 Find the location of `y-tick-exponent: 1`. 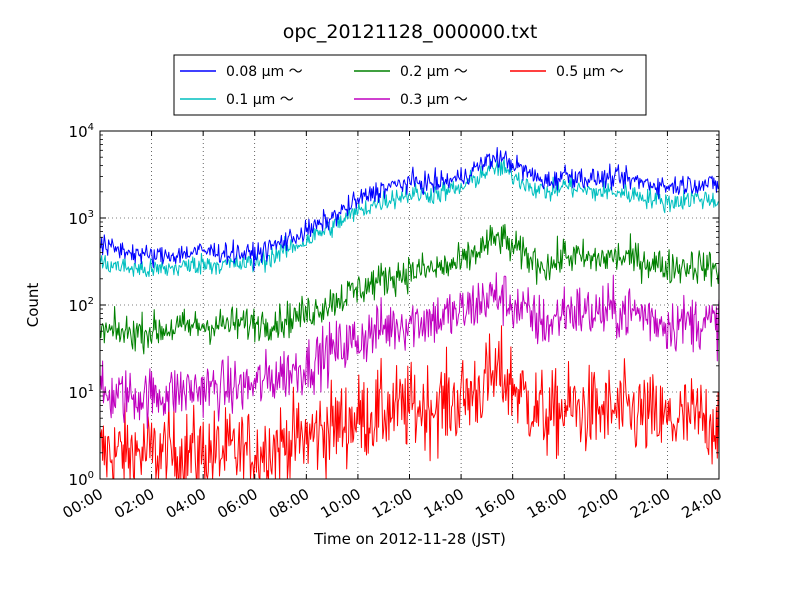

y-tick-exponent: 1 is located at coordinates (91, 388).